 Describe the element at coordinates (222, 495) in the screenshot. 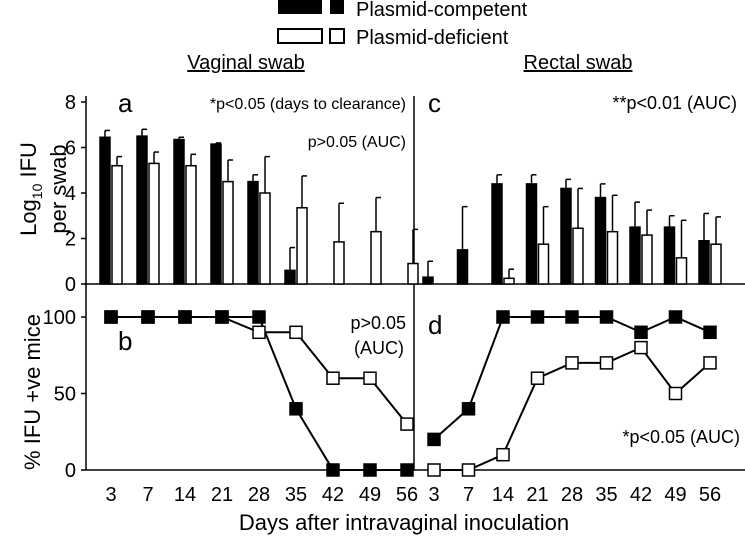

I see `x-tick-label-left-21: 21` at that location.